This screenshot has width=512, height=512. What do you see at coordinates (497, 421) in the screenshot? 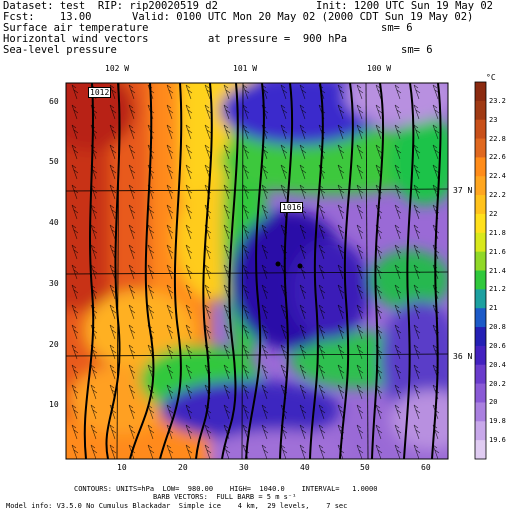
I see `colorbar-label: 19.8` at bounding box center [497, 421].